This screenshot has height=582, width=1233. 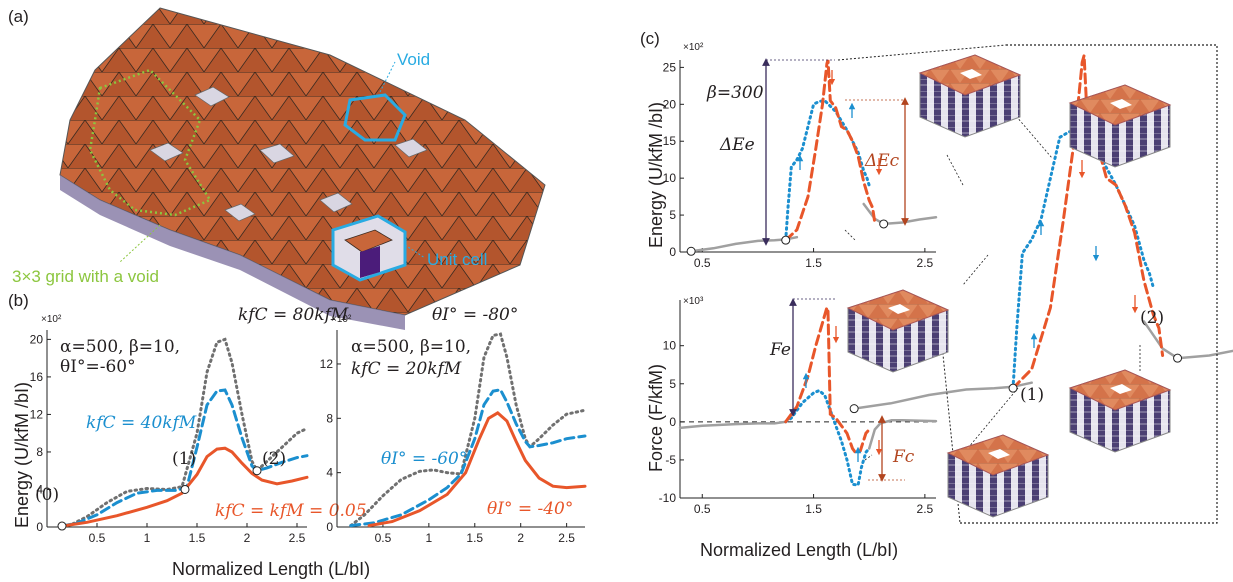 What do you see at coordinates (530, 509) in the screenshot?
I see `b-right-theta-bot: θI° = -40°` at bounding box center [530, 509].